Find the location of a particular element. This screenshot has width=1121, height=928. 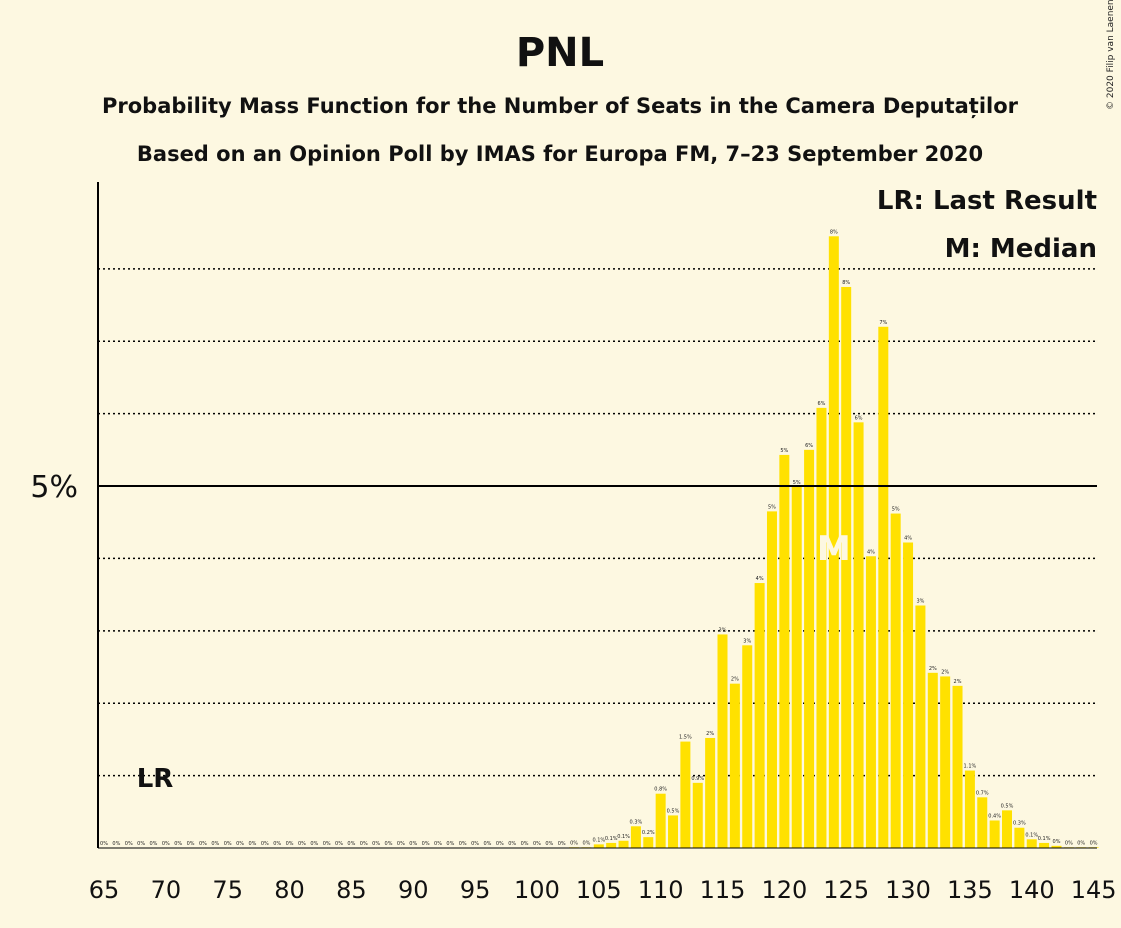

bar-value-label: 4% is located at coordinates (760, 579).